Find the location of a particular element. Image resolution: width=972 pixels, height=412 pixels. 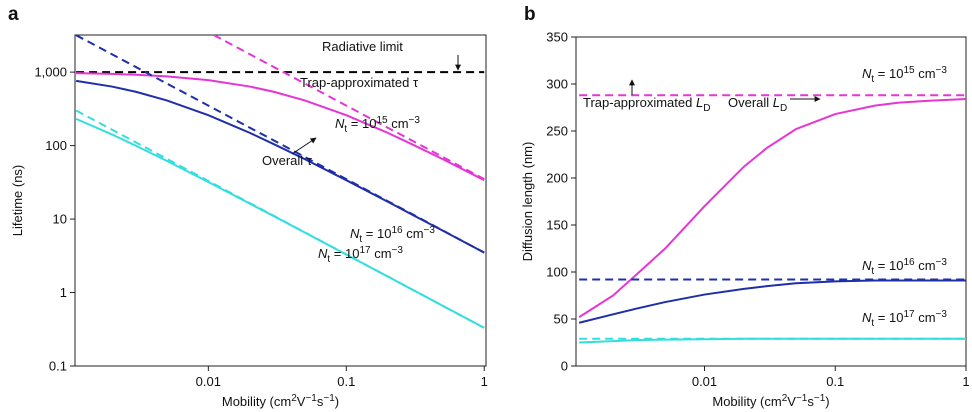

y-tick-label: 150 is located at coordinates (557, 225).